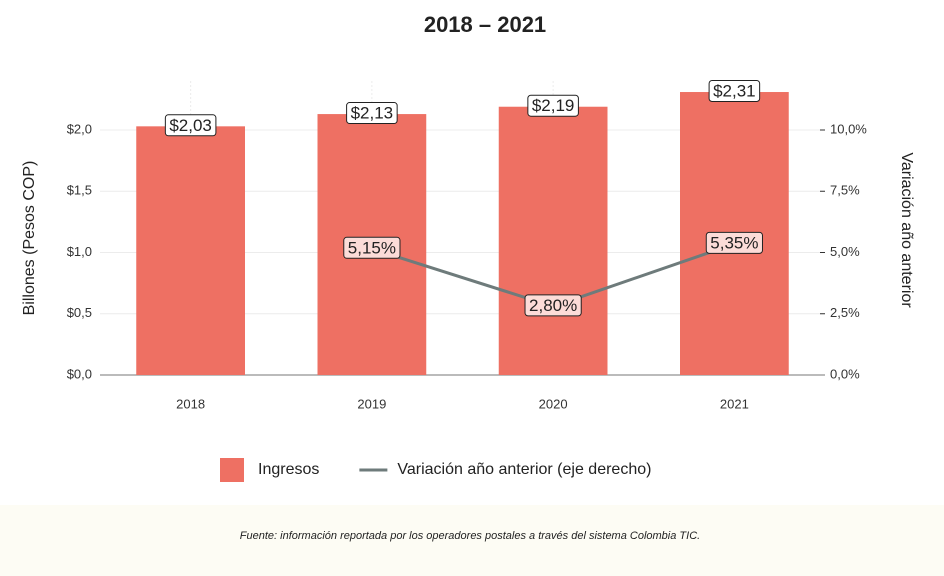  Describe the element at coordinates (288, 469) in the screenshot. I see `legend-label: Ingresos` at that location.